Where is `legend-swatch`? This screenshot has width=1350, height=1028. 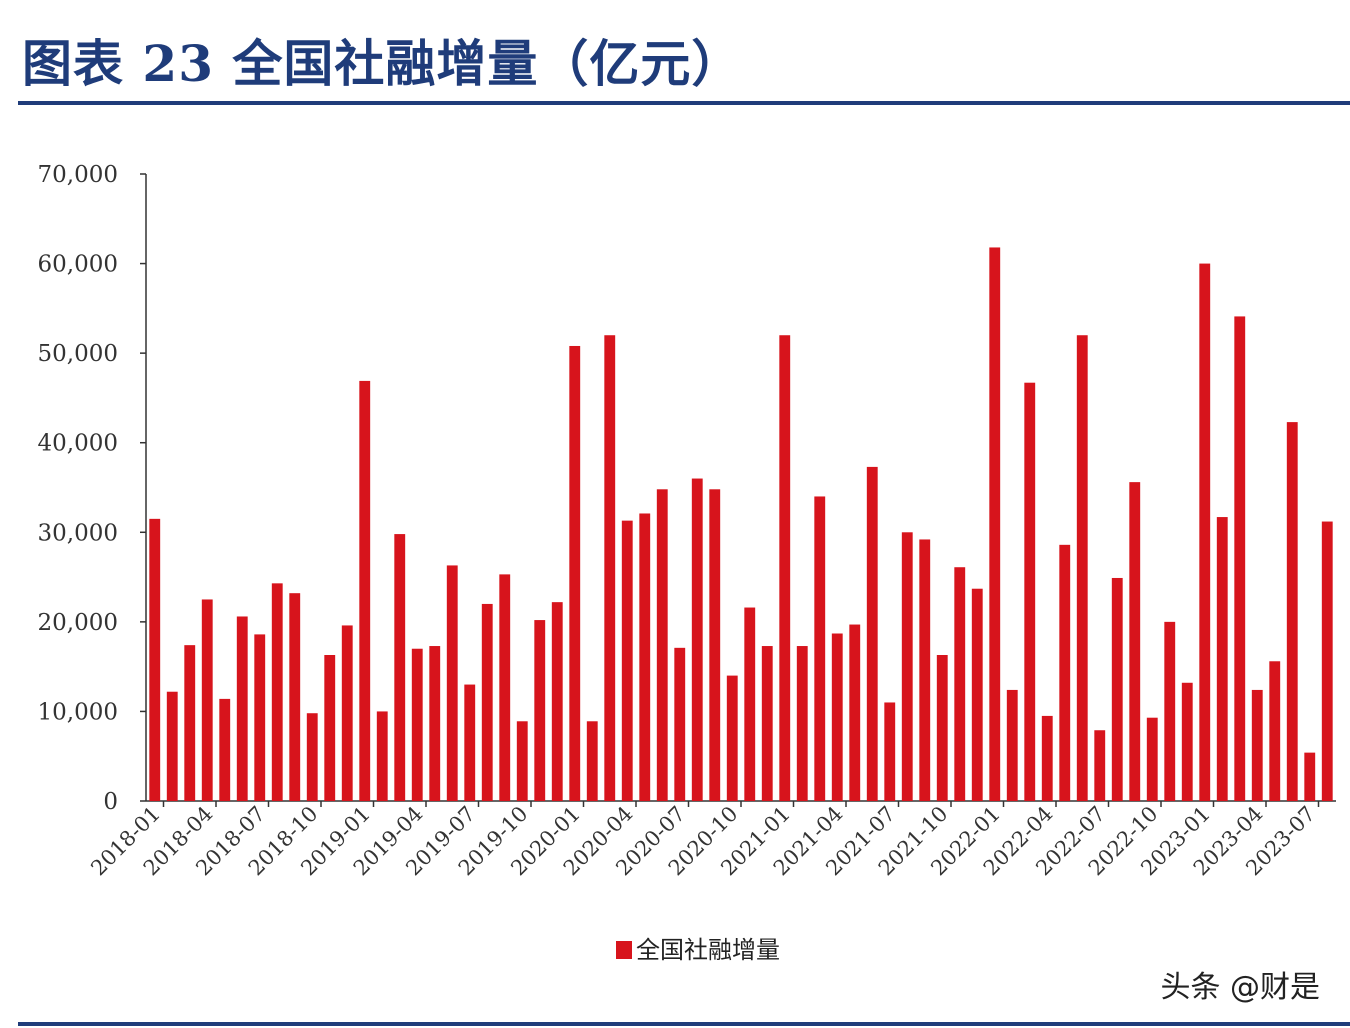 legend-swatch is located at coordinates (624, 950).